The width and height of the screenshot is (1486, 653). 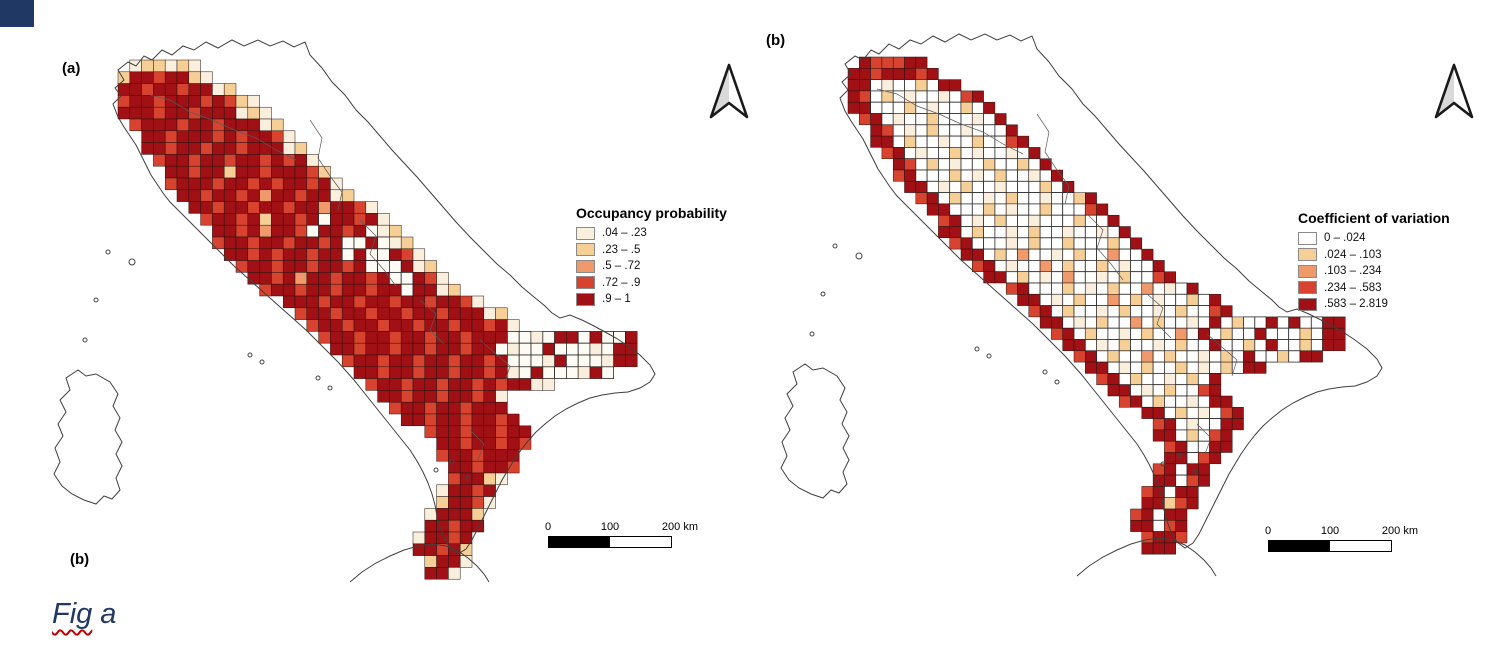 I want to click on sicily-outline, so click(x=1146, y=557).